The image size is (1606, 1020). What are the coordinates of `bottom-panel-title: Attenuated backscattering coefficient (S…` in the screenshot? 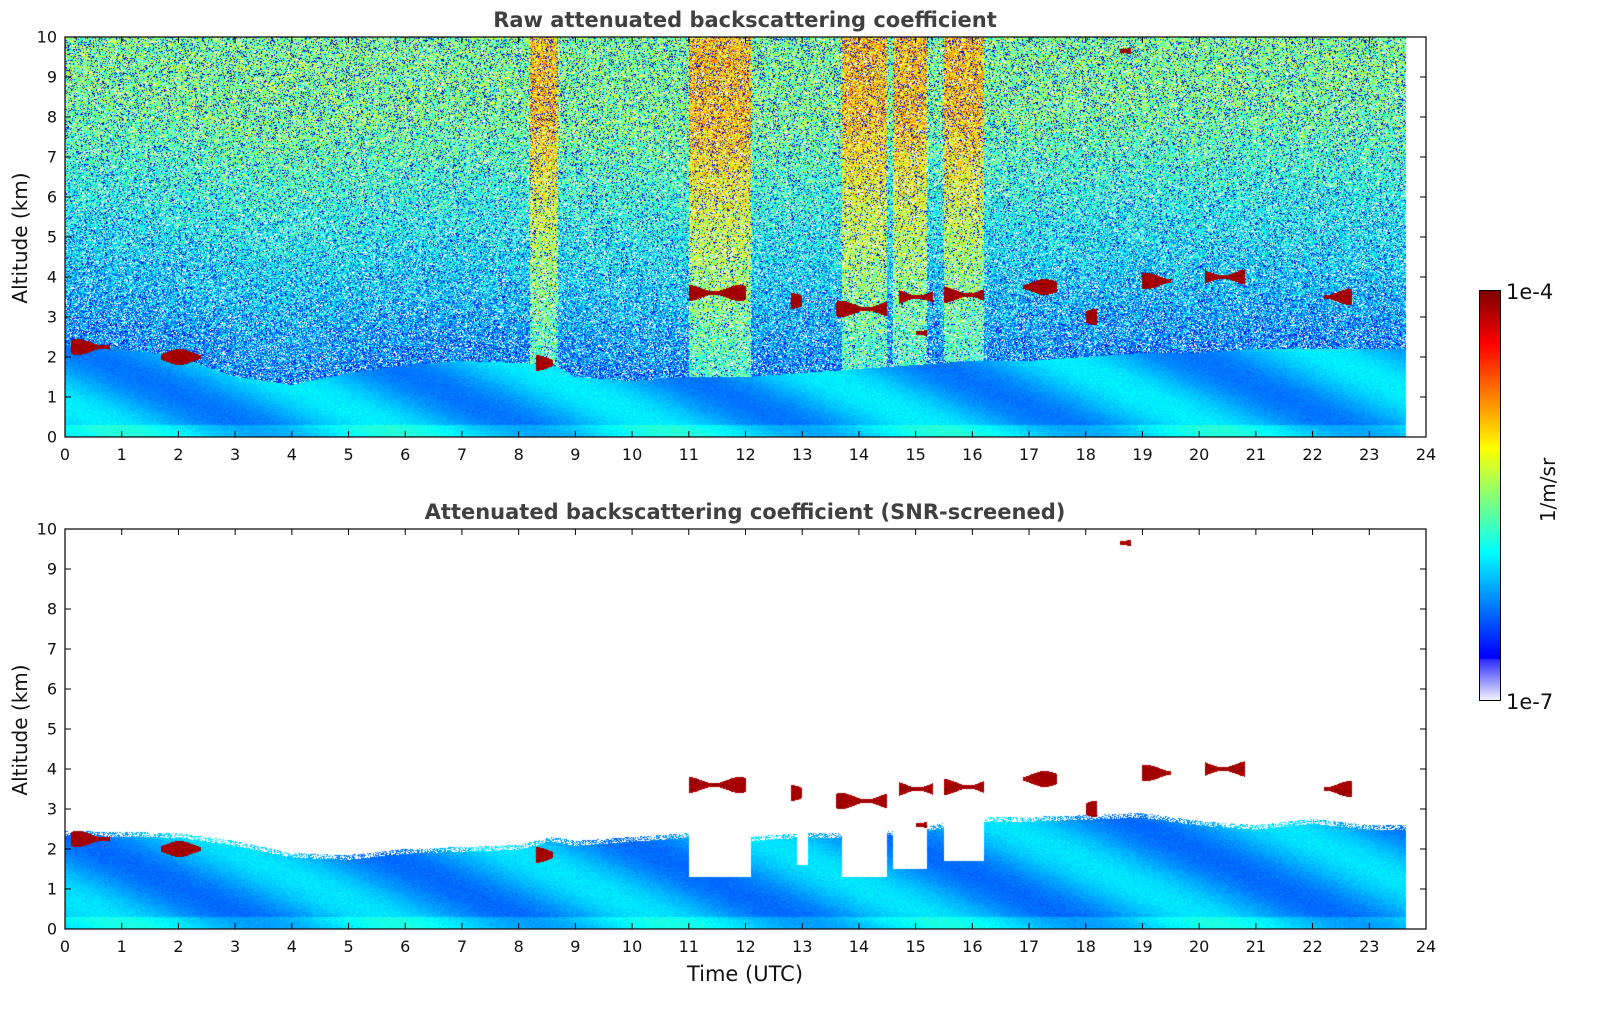 It's located at (745, 512).